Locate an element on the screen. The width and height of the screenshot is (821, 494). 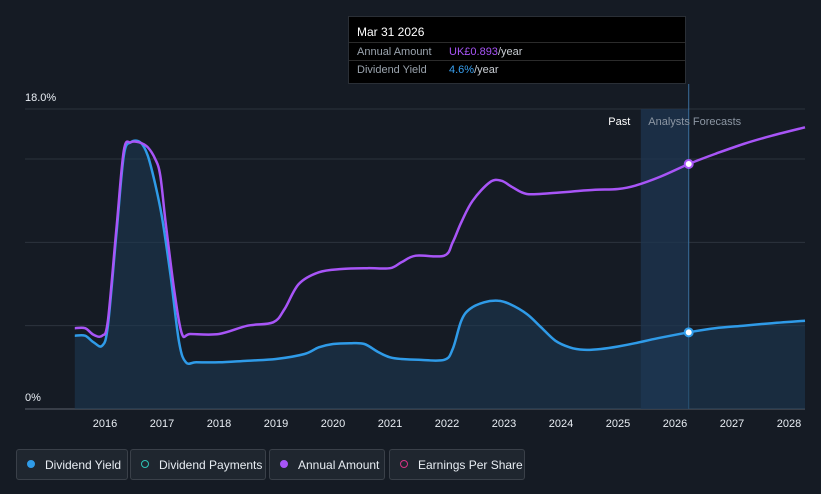
tooltip-row-dividend-yield: Dividend Yield 4.6%/year is located at coordinates (517, 69).